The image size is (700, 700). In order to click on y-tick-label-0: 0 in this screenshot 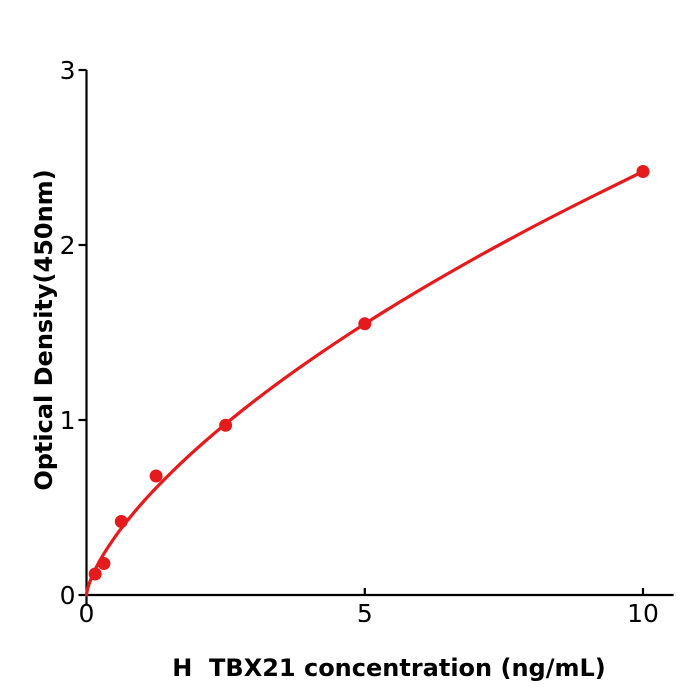, I will do `click(68, 595)`.